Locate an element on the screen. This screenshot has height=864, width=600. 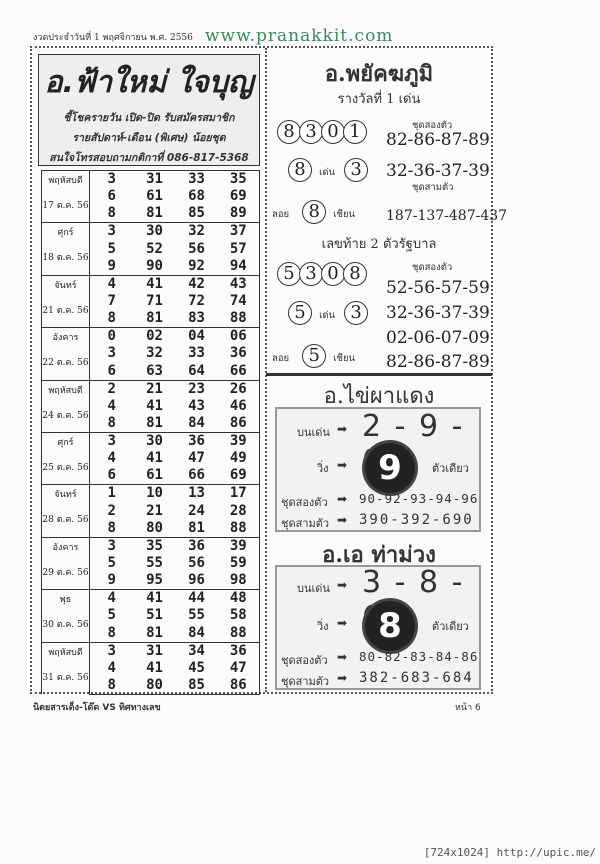
table-row: พฤหัสบดี 17 ต.ค. 56 3 31 33 35 is located at coordinates (150, 196).